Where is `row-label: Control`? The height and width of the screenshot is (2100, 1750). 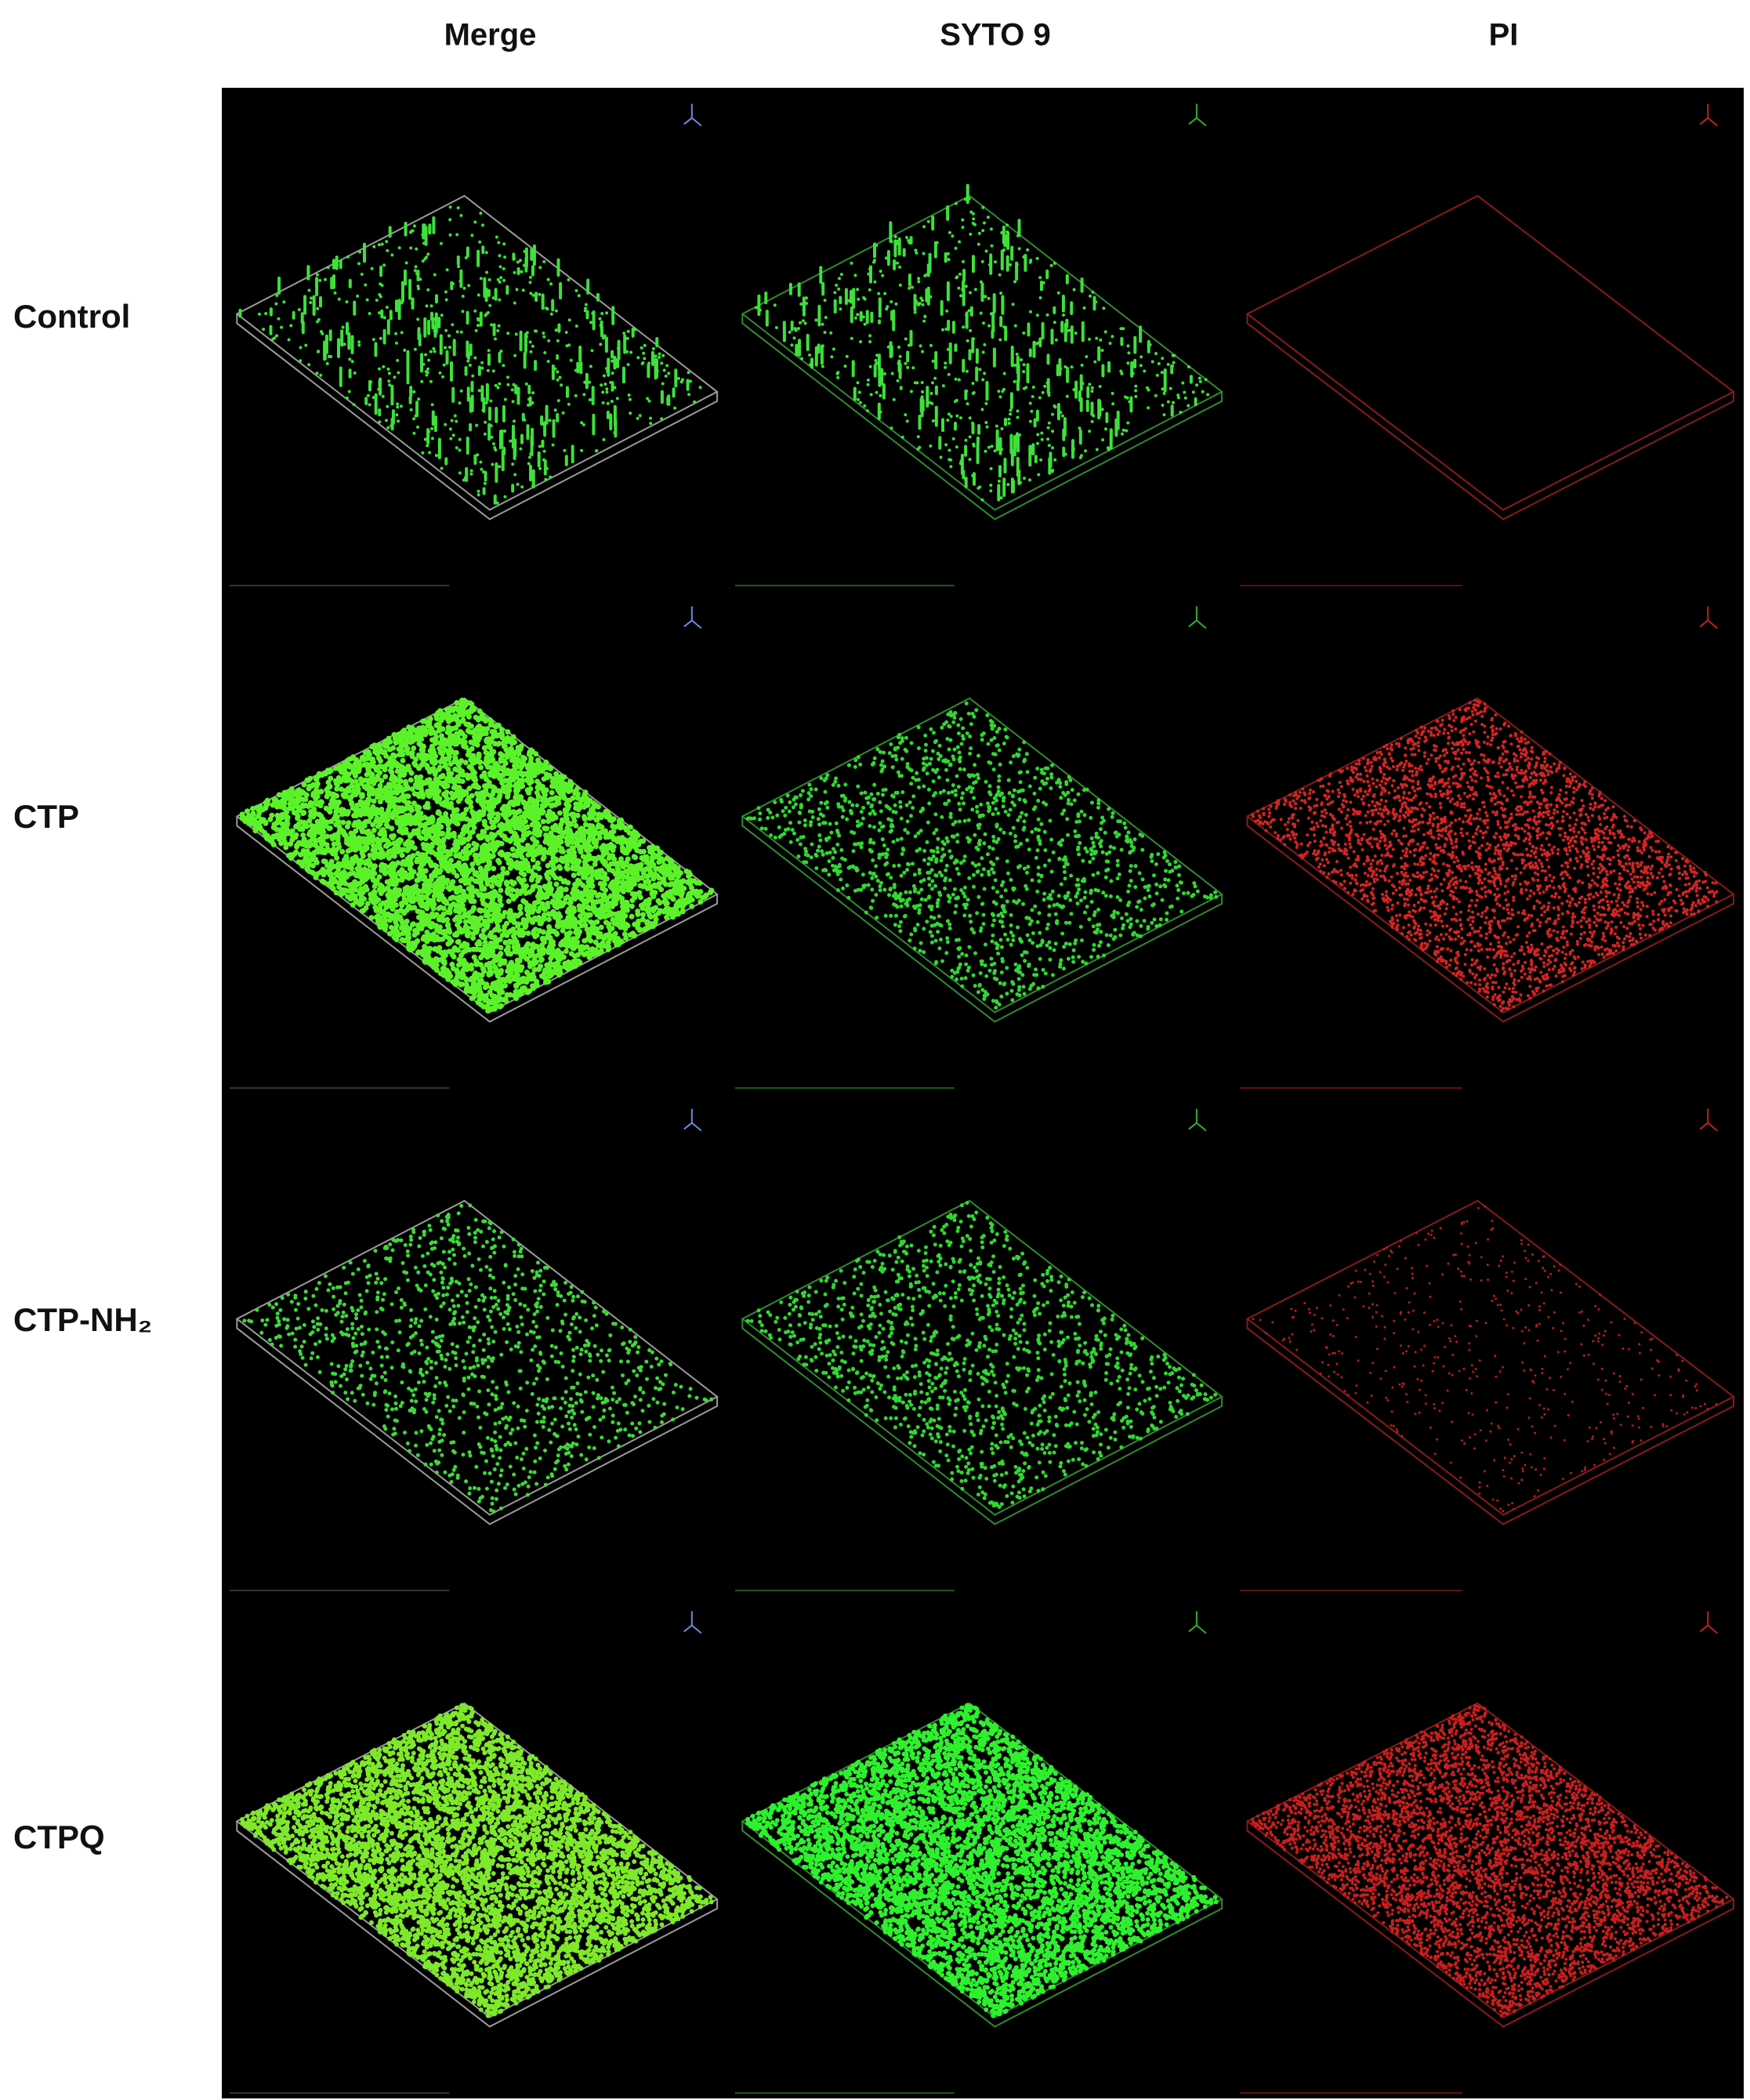
row-label: Control is located at coordinates (71, 317).